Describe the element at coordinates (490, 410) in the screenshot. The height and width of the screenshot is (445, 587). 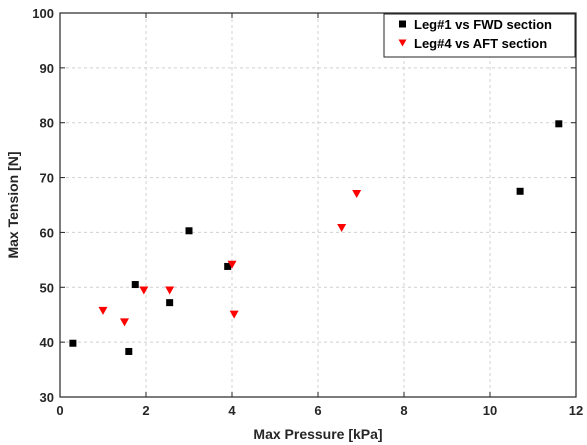
I see `x-tick-label: 10` at that location.